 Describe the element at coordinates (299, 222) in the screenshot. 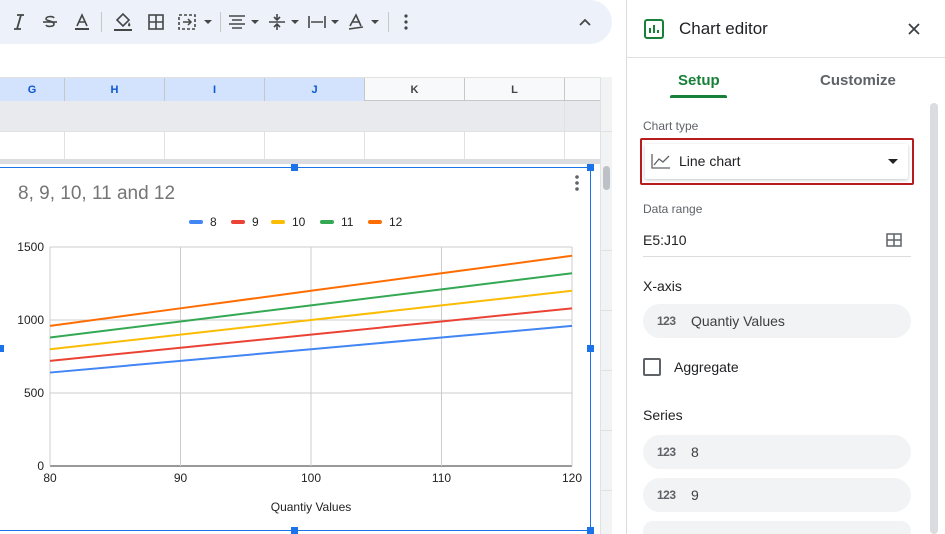

I see `legend-label: 10` at that location.